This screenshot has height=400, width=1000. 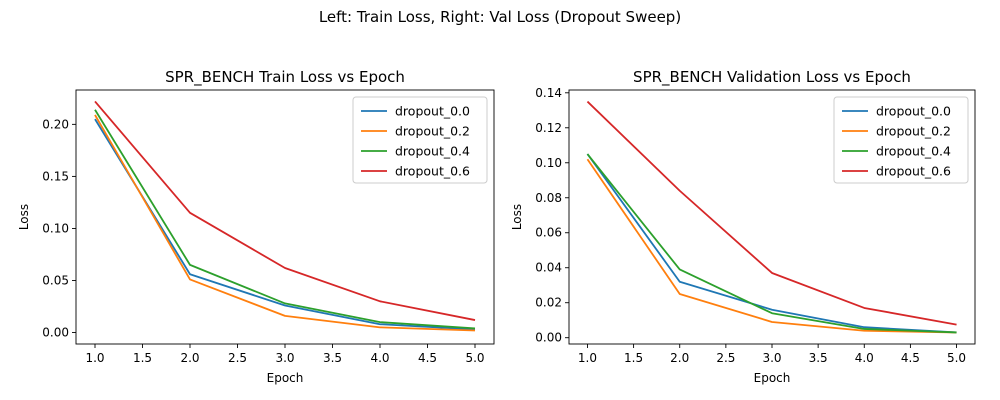 I want to click on val-ytick-label: 0.04, so click(x=548, y=268).